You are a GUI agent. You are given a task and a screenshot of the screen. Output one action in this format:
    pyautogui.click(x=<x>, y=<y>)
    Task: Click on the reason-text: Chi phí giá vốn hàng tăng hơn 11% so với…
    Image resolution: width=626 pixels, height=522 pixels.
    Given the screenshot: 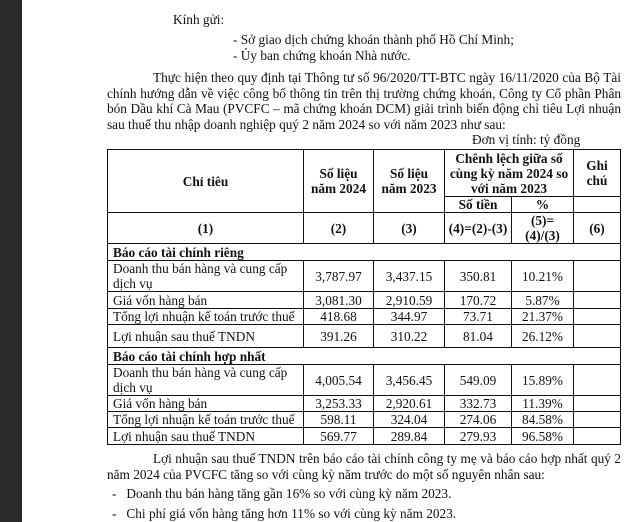 What is the action you would take?
    pyautogui.click(x=291, y=513)
    